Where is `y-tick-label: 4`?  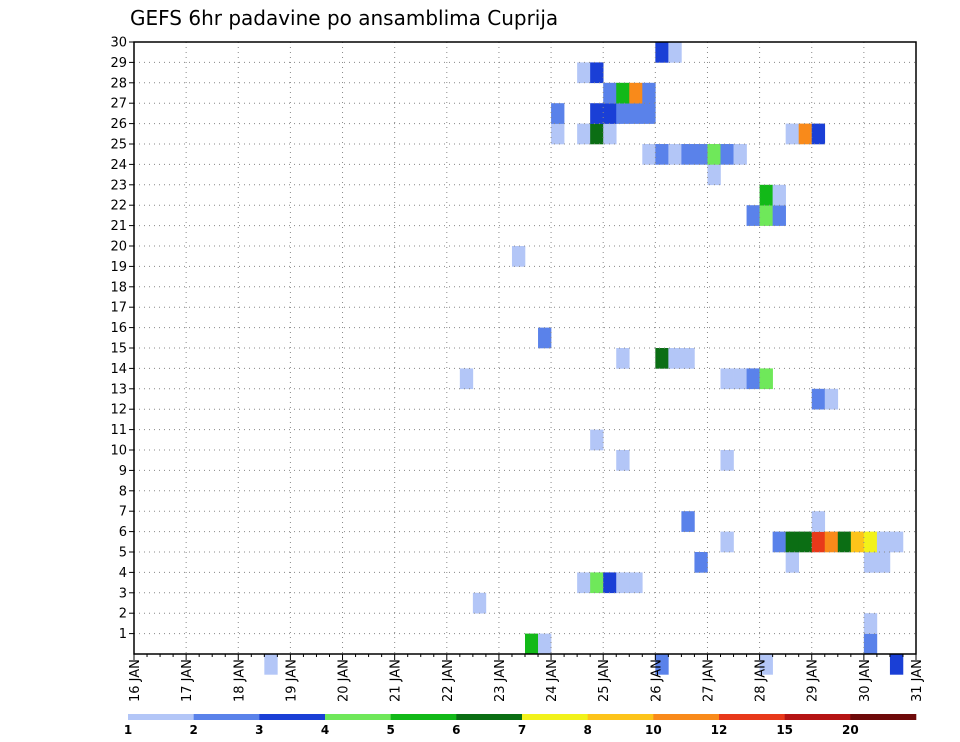
y-tick-label: 4 is located at coordinates (123, 573).